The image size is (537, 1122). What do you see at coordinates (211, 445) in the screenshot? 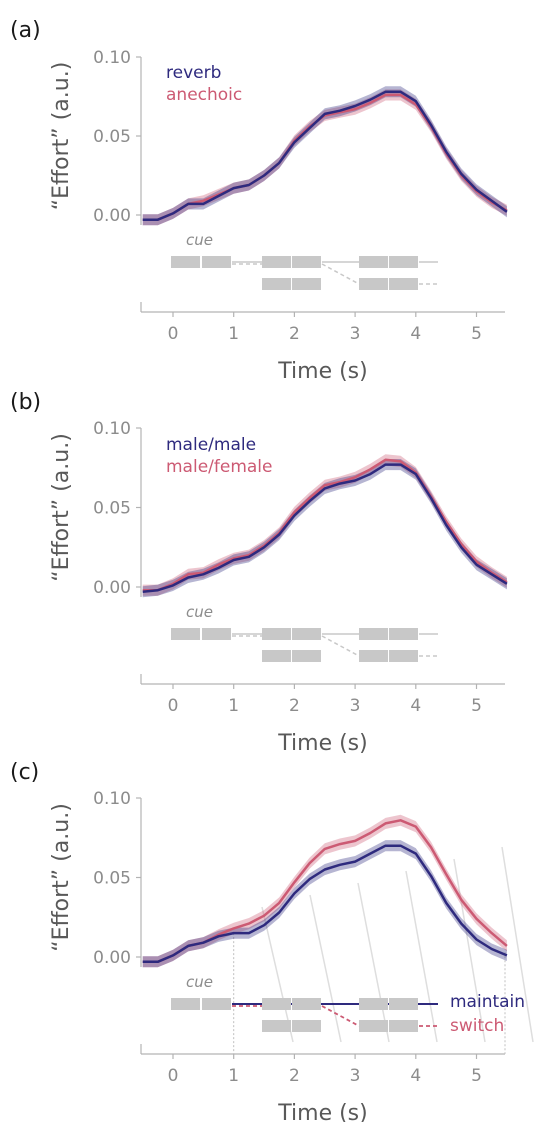
I see `legend-entry: male/male` at bounding box center [211, 445].